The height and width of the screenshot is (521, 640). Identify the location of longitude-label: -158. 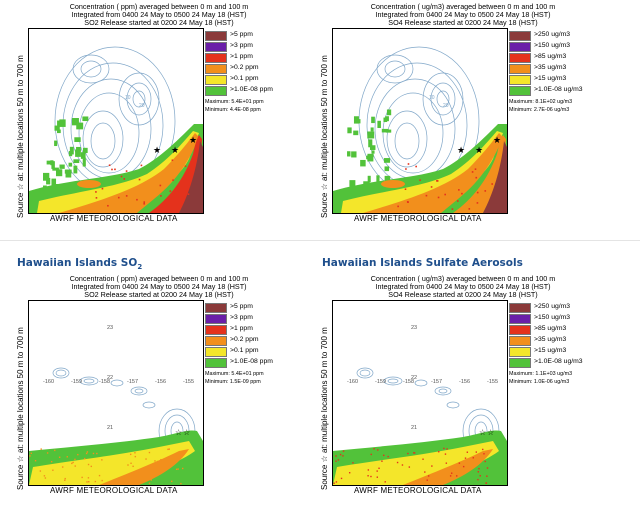
(408, 382).